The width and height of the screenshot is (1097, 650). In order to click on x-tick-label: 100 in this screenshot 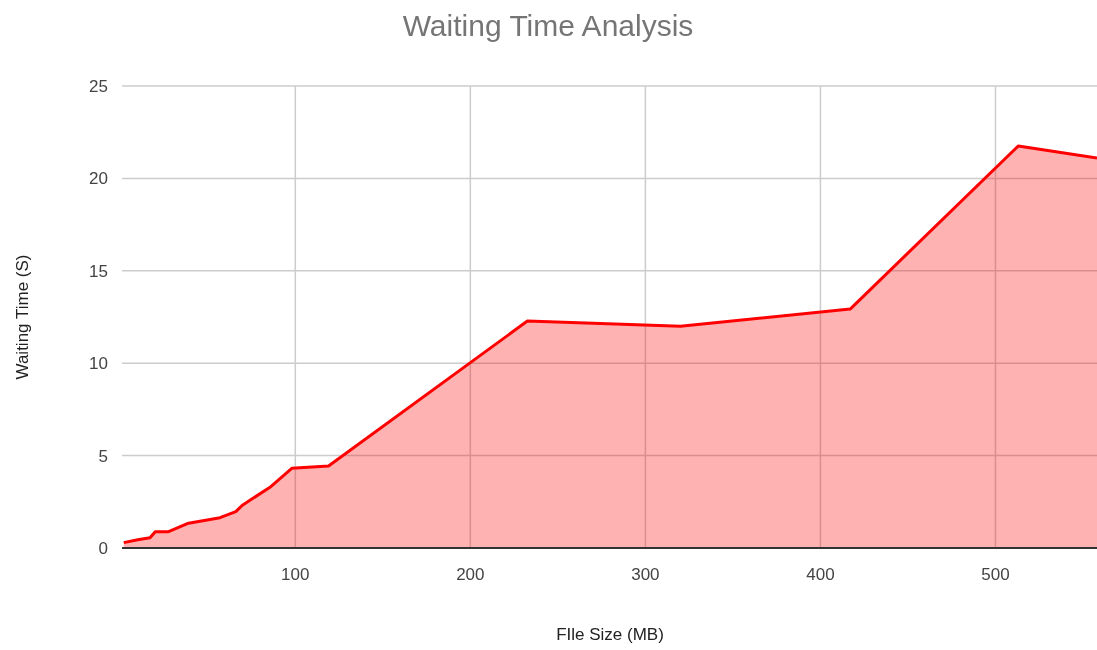, I will do `click(295, 574)`.